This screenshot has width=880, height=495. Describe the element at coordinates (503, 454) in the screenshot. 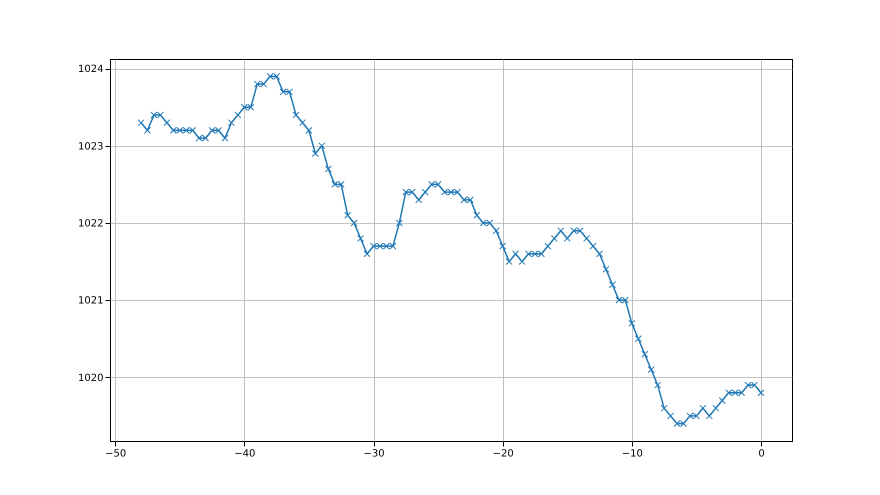

I see `x-tick-label: −20` at that location.